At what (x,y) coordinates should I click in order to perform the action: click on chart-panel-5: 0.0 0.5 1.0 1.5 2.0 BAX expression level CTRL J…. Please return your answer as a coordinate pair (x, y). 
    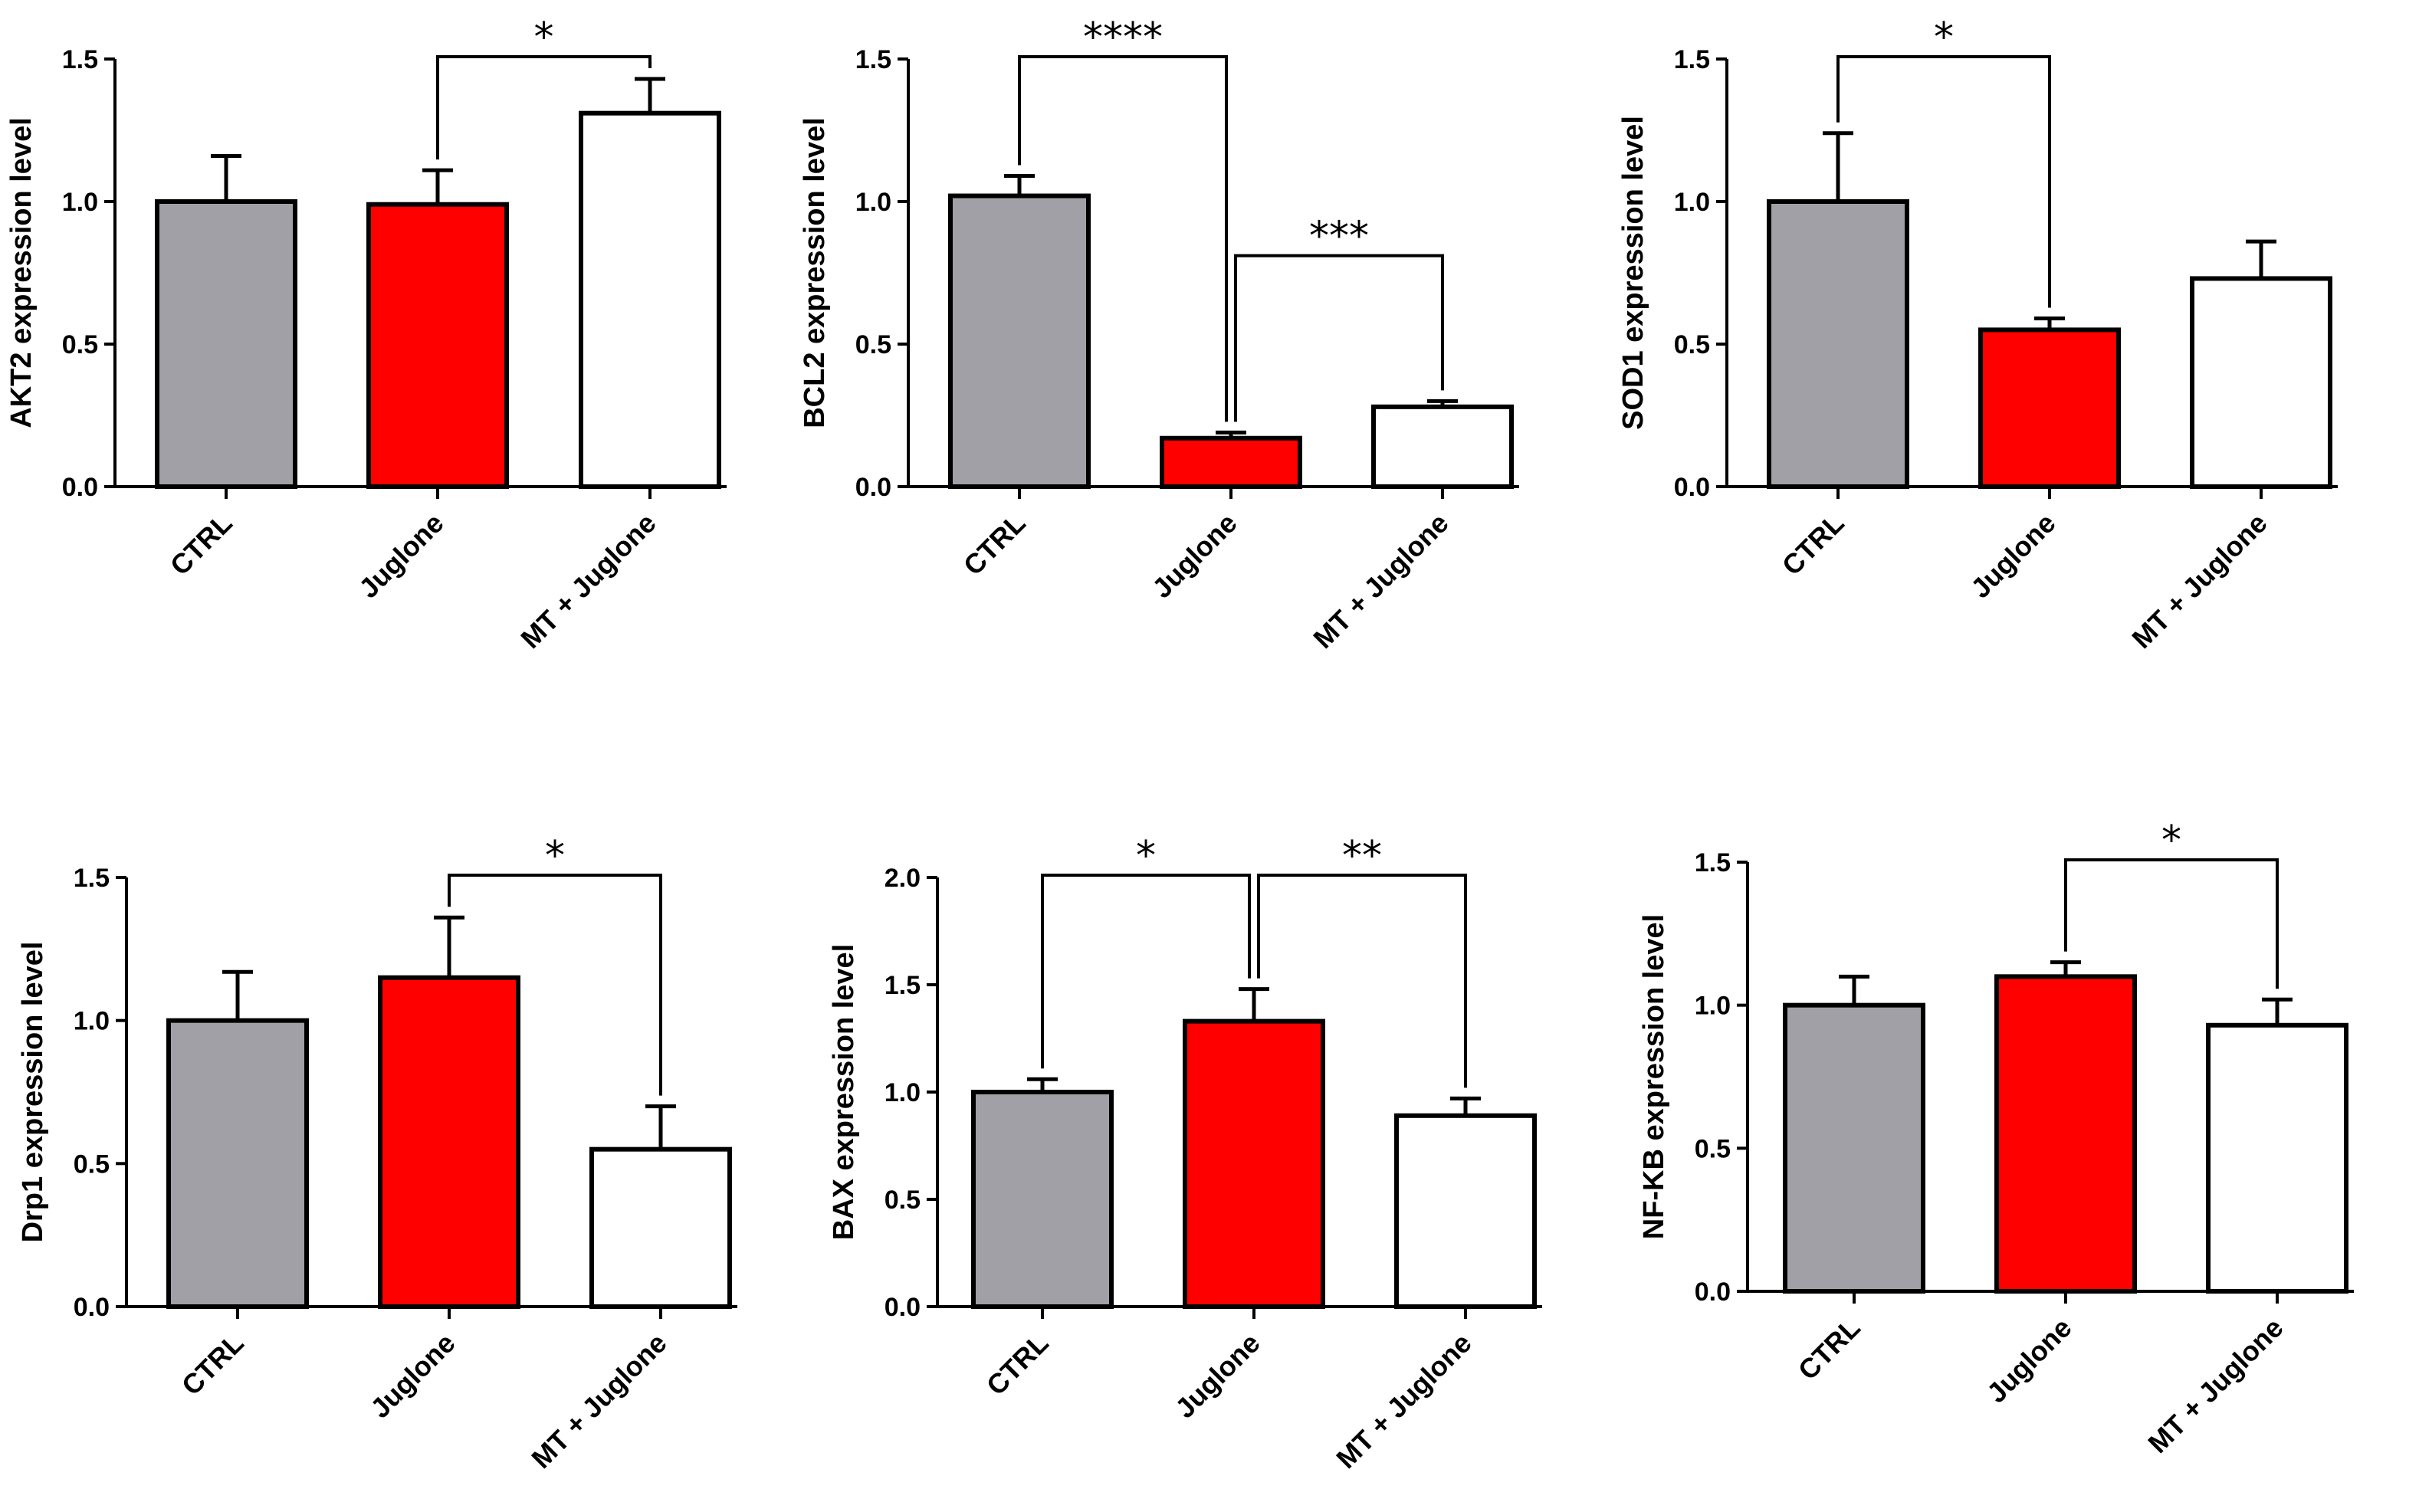
    Looking at the image, I should click on (1185, 1153).